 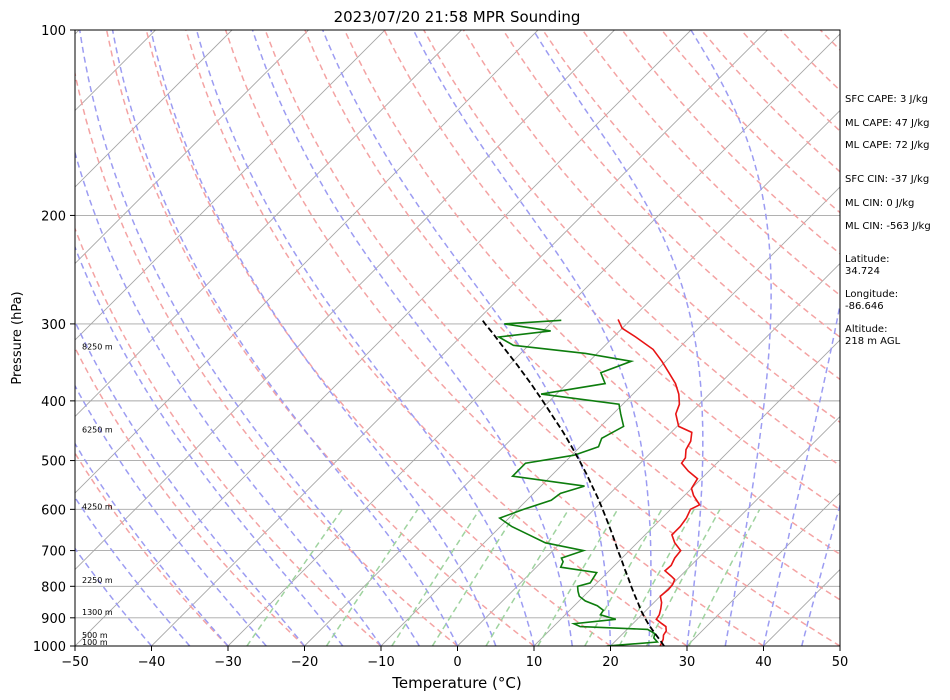 I want to click on series-layer, so click(x=591, y=482).